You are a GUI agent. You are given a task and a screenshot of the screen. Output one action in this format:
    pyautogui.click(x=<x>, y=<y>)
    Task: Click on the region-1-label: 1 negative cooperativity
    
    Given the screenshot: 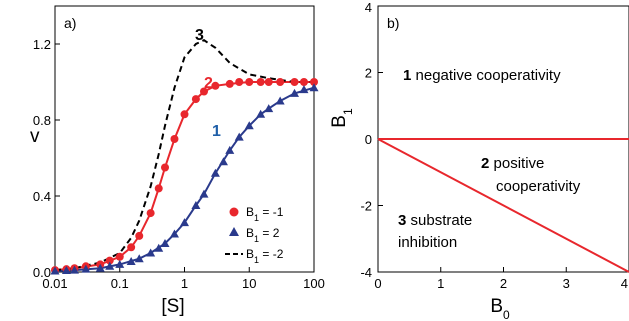 What is the action you would take?
    pyautogui.click(x=482, y=75)
    